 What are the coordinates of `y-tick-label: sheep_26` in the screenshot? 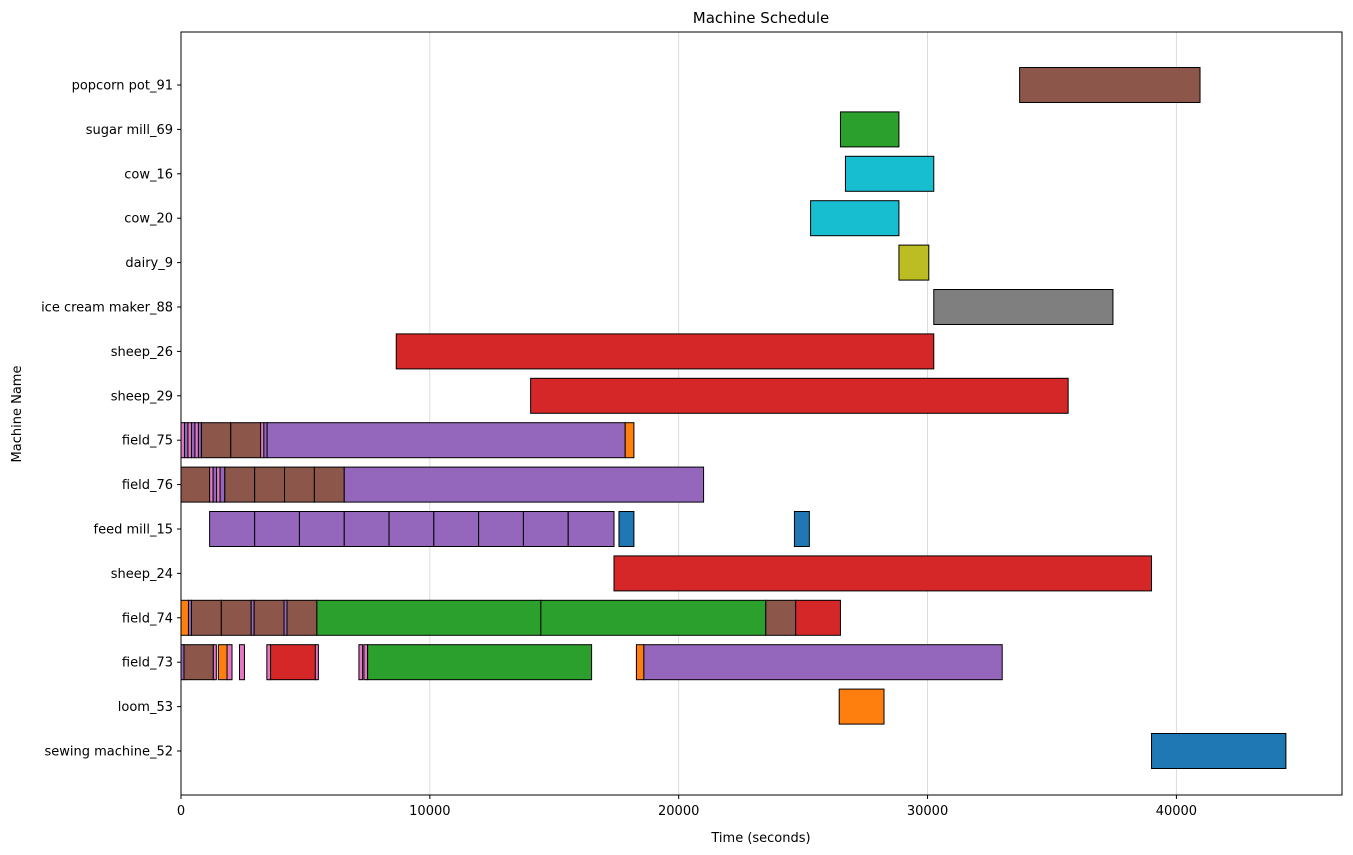 It's located at (142, 352).